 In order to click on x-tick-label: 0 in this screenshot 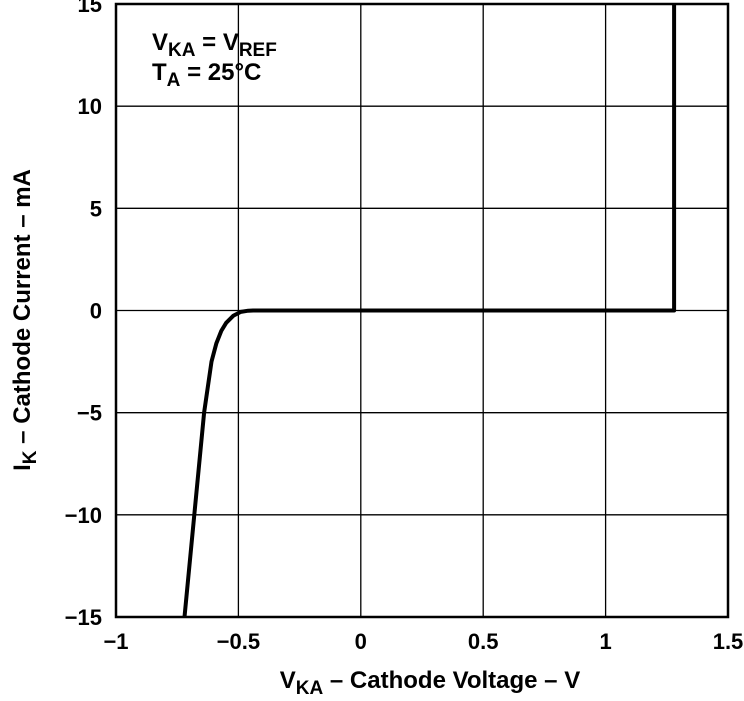, I will do `click(361, 641)`.